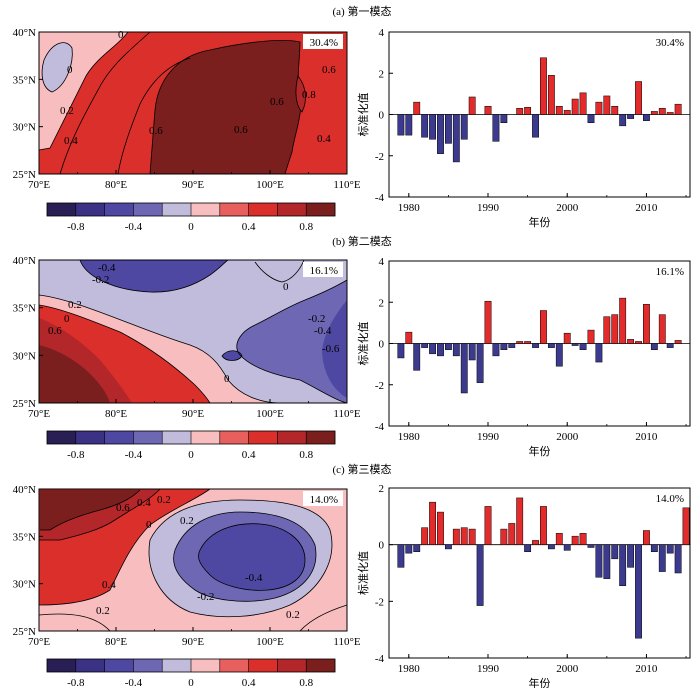 Image resolution: width=700 pixels, height=688 pixels. What do you see at coordinates (75, 305) in the screenshot?
I see `map-b-label-3: 0.2` at bounding box center [75, 305].